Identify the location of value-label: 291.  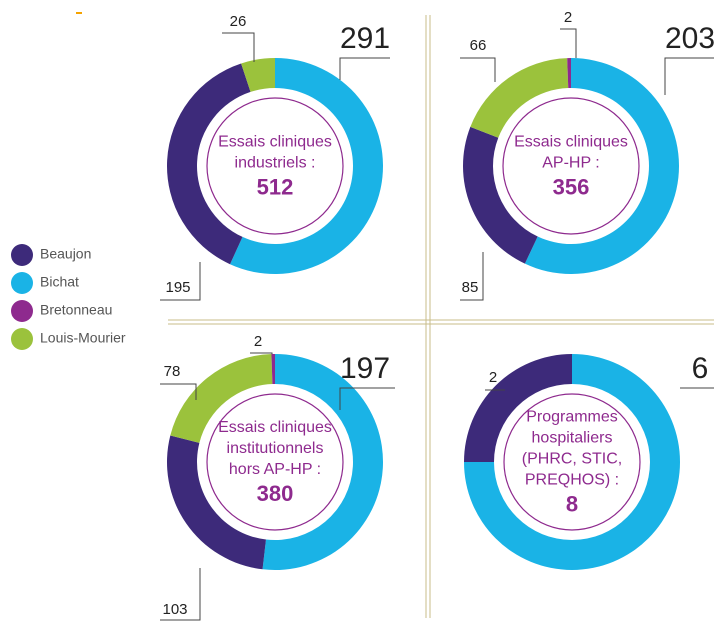
(365, 38).